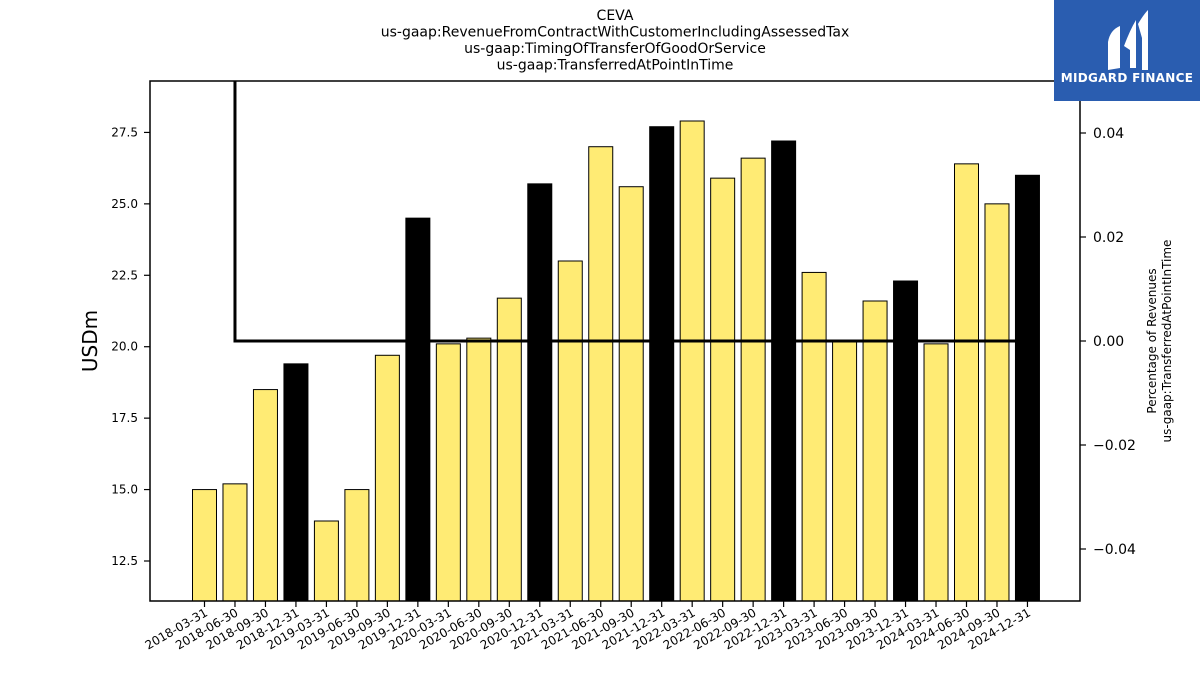  Describe the element at coordinates (124, 275) in the screenshot. I see `y-tick-label: 22.5` at that location.